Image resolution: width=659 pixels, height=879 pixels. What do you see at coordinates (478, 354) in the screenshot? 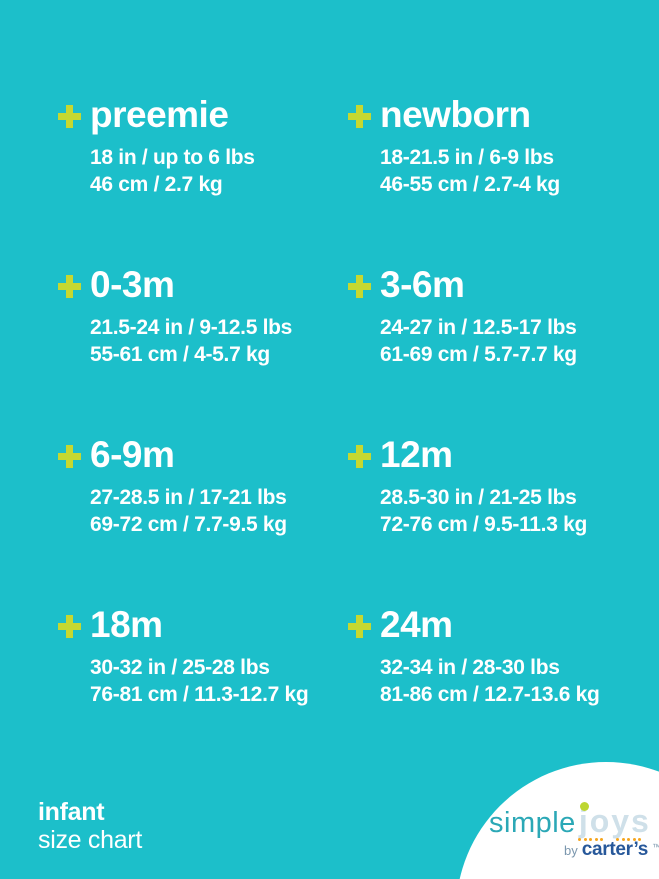
I see `metric-range: 61-69 cm / 5.7-7.7 kg` at bounding box center [478, 354].